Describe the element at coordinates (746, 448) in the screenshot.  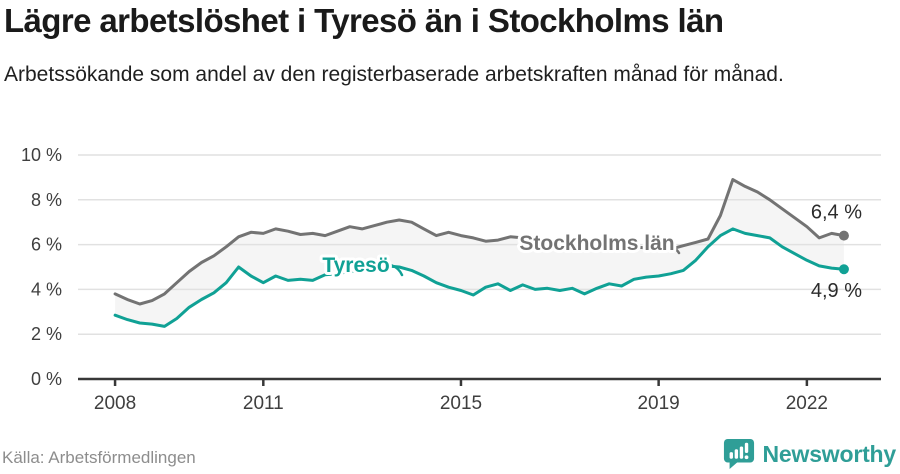
I see `logo-exclamation-bar` at that location.